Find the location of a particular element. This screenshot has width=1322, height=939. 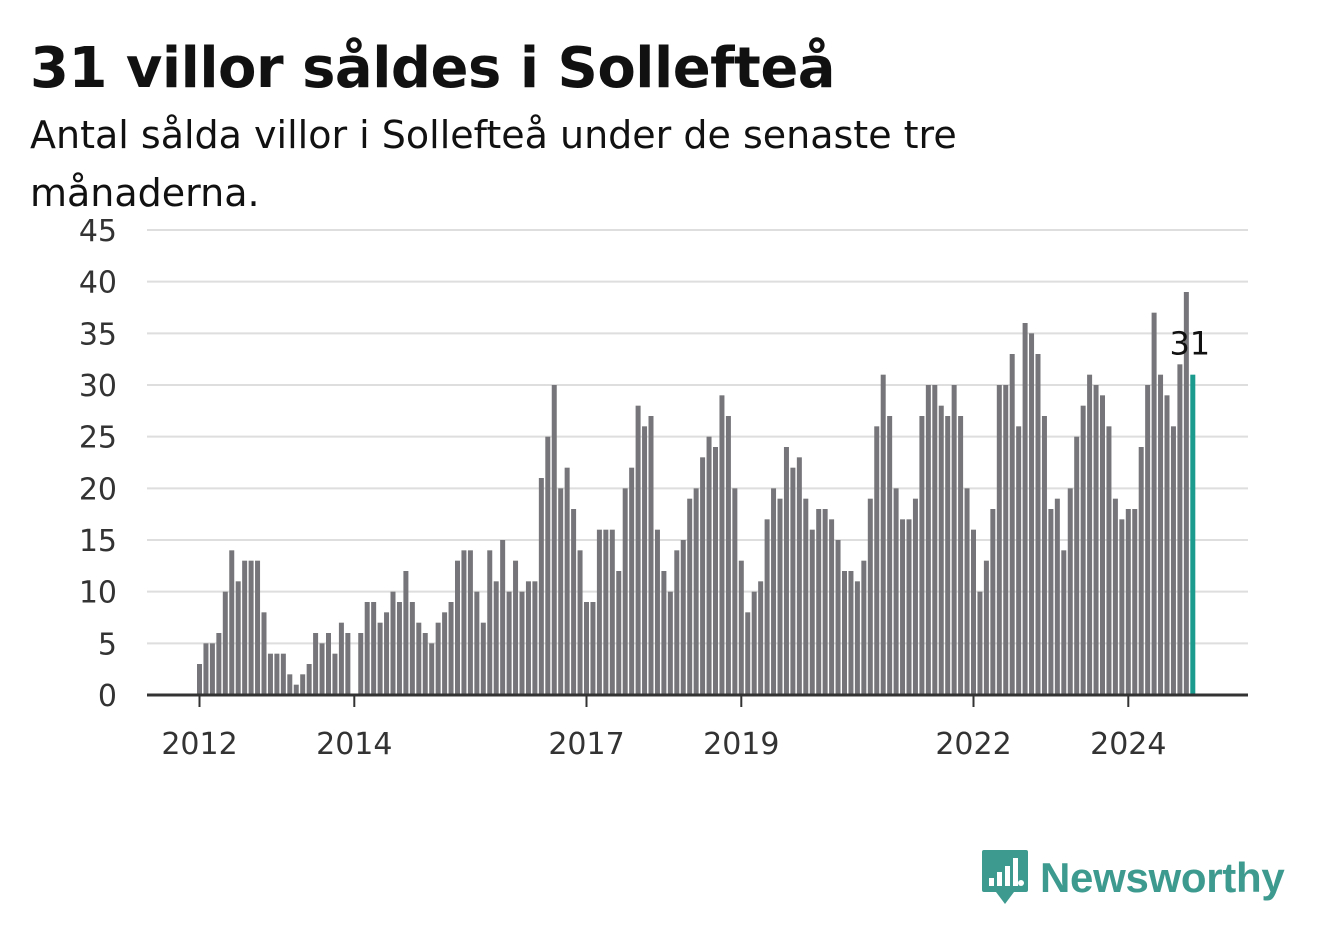

y-tick-label: 25 is located at coordinates (98, 438).